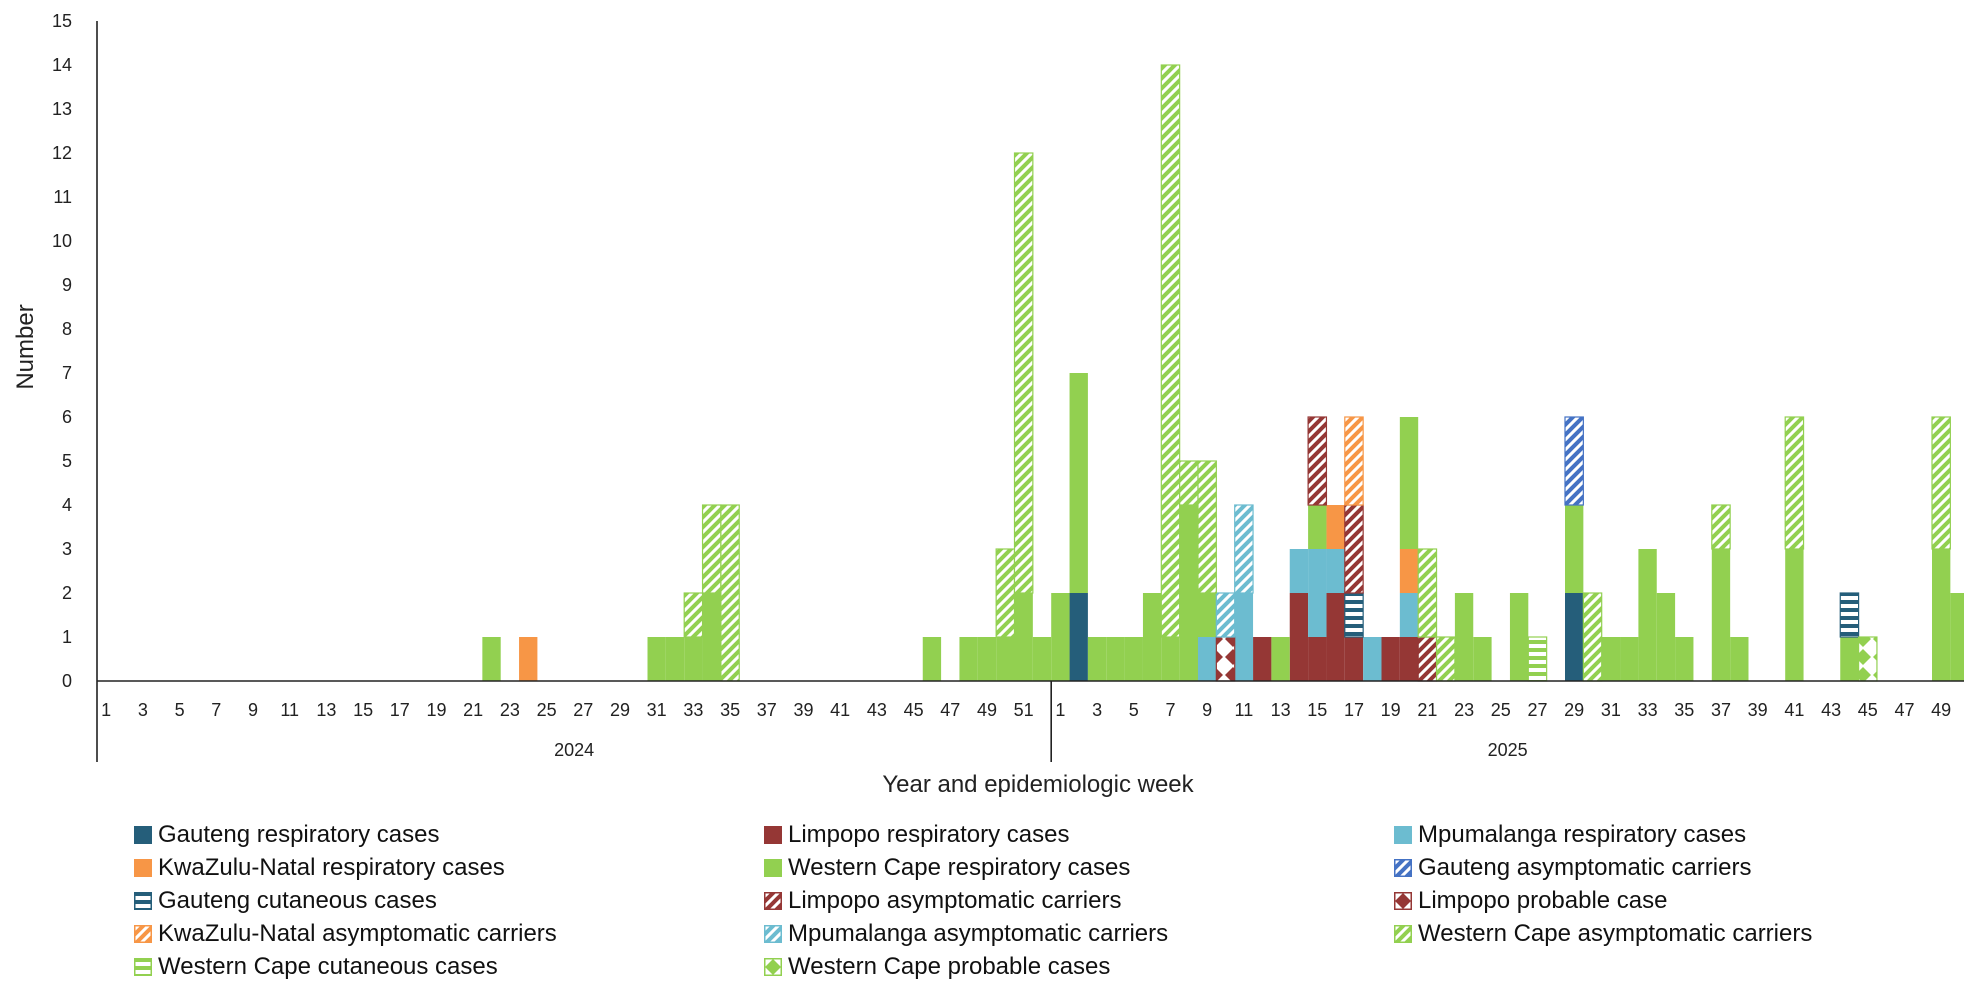 This screenshot has width=1964, height=983. Describe the element at coordinates (1281, 710) in the screenshot. I see `x-tick-label: 13` at that location.